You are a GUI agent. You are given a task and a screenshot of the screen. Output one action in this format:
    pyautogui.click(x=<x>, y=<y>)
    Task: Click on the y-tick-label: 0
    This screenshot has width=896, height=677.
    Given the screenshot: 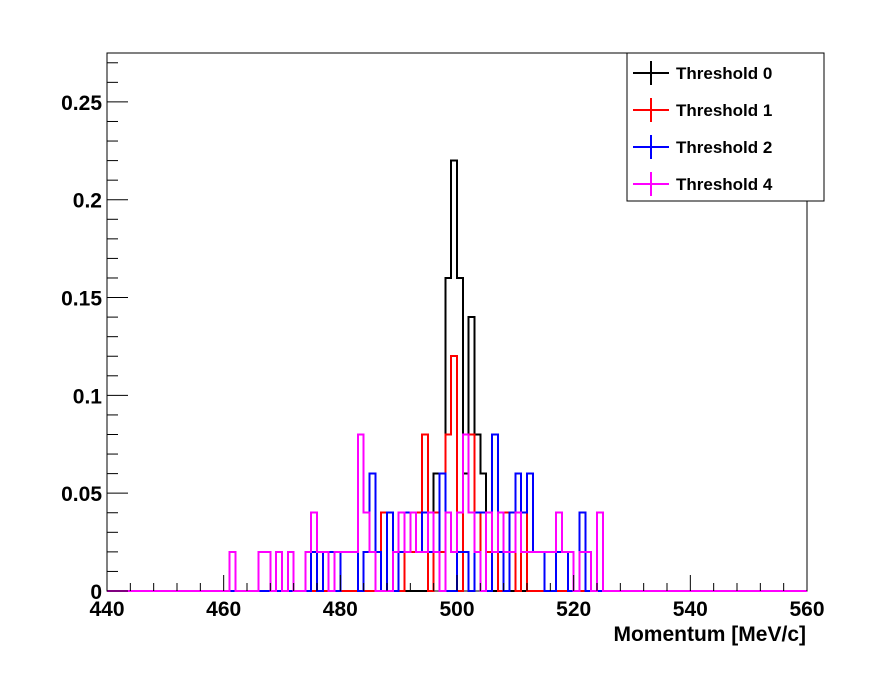 What is the action you would take?
    pyautogui.click(x=96, y=592)
    